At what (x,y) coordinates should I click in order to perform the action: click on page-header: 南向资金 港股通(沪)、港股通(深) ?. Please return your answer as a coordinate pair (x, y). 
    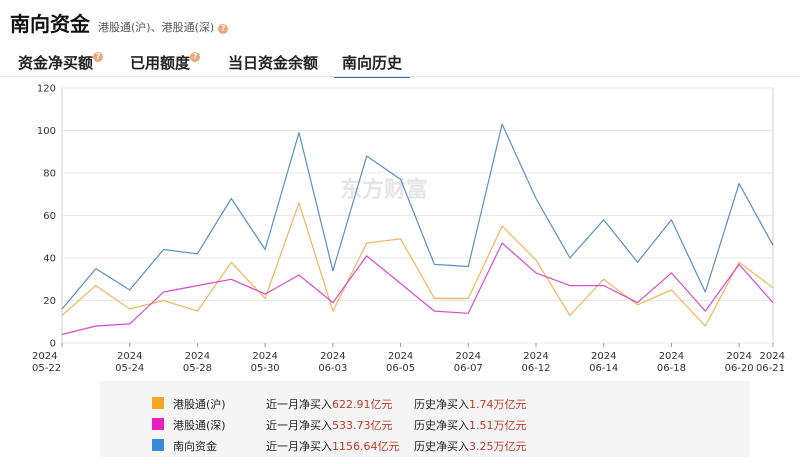
    Looking at the image, I should click on (119, 23).